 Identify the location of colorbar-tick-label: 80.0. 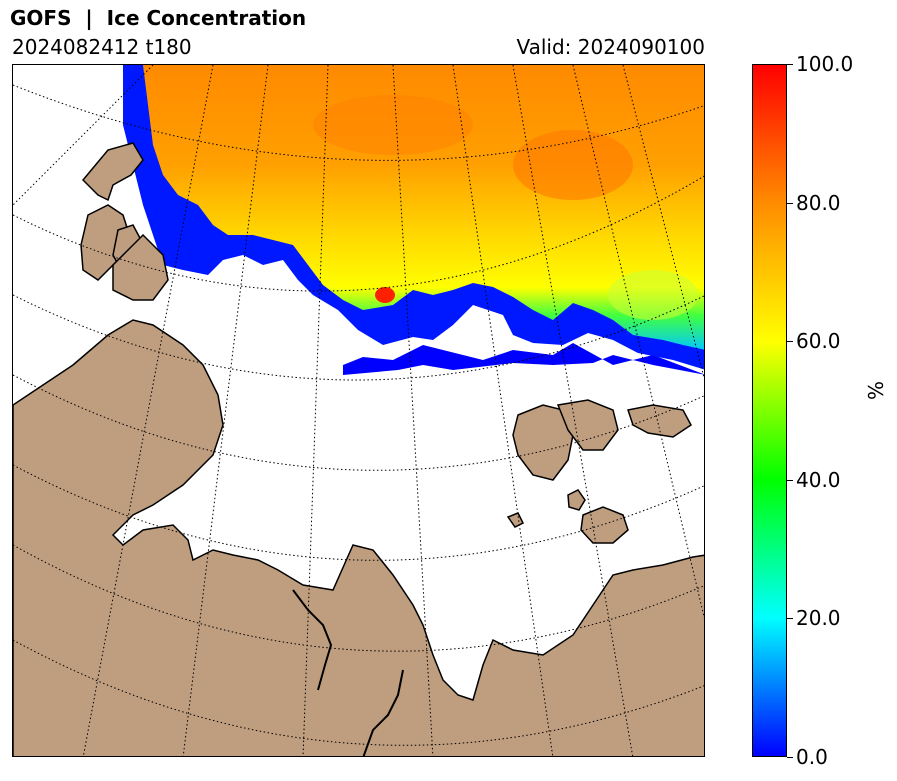
(818, 202).